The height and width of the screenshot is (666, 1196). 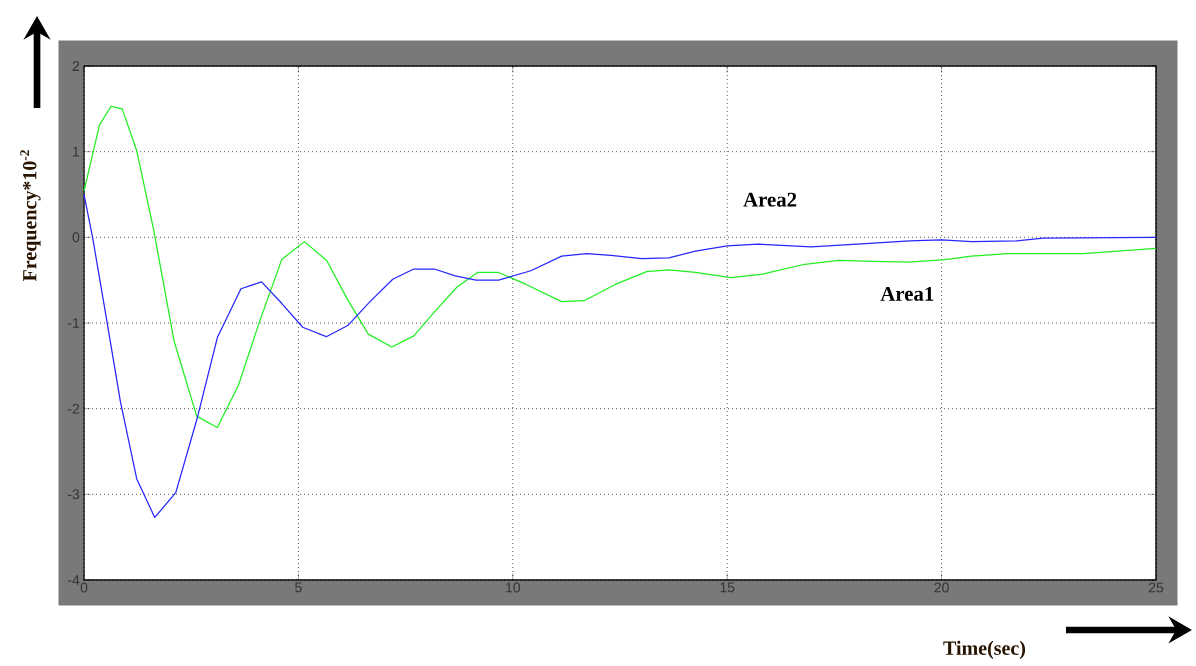 What do you see at coordinates (73, 323) in the screenshot?
I see `y-tick-label: -1` at bounding box center [73, 323].